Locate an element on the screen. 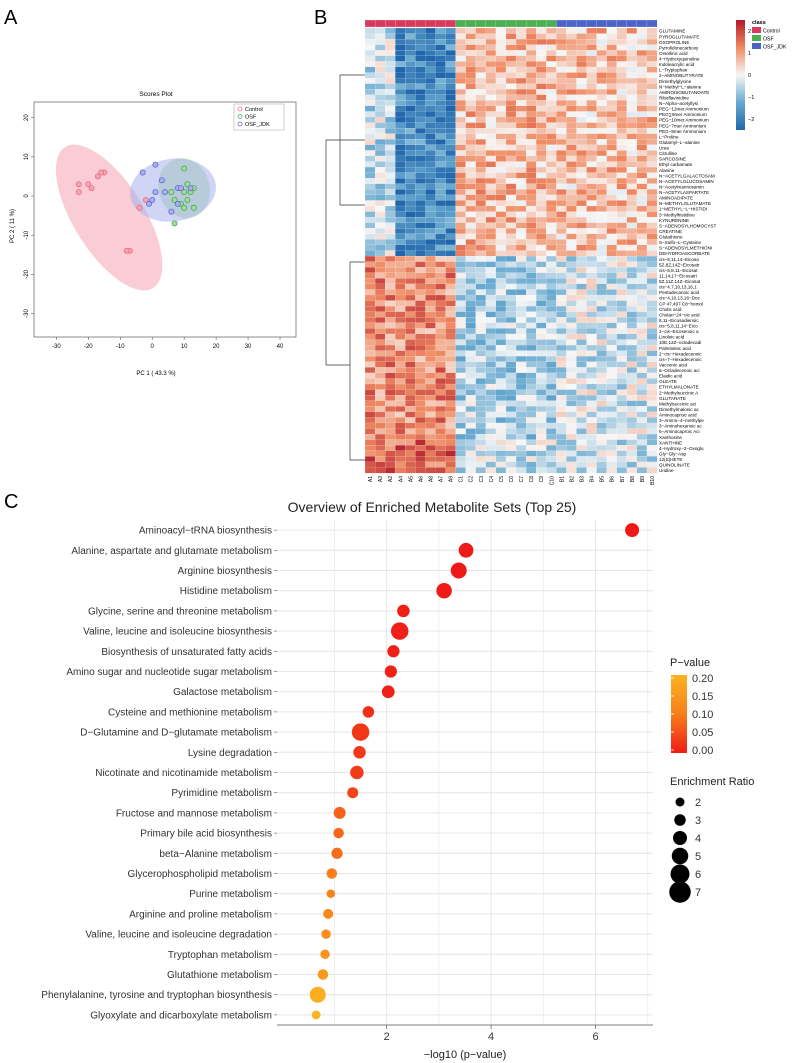 This screenshot has width=792, height=1063. colorbar-tick-label: 0 is located at coordinates (749, 76).